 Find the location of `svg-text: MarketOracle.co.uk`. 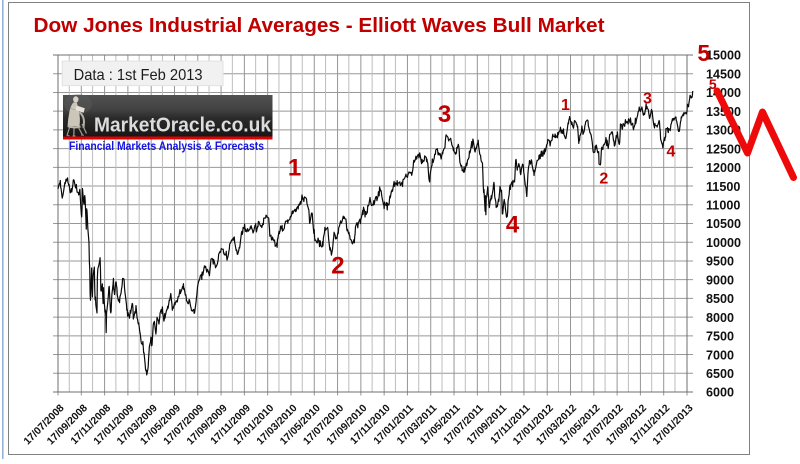

svg-text: MarketOracle.co.uk is located at coordinates (183, 125).